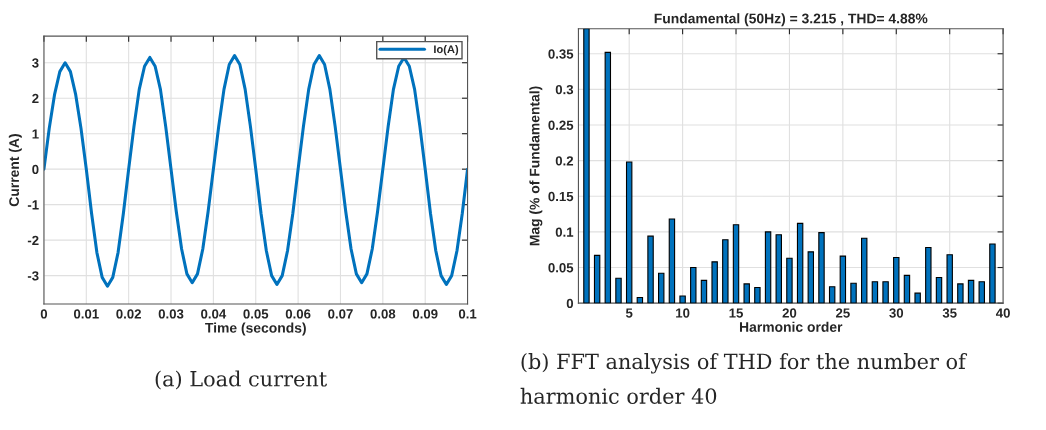 Image resolution: width=1046 pixels, height=430 pixels. I want to click on y-tick-label: 2, so click(35, 98).